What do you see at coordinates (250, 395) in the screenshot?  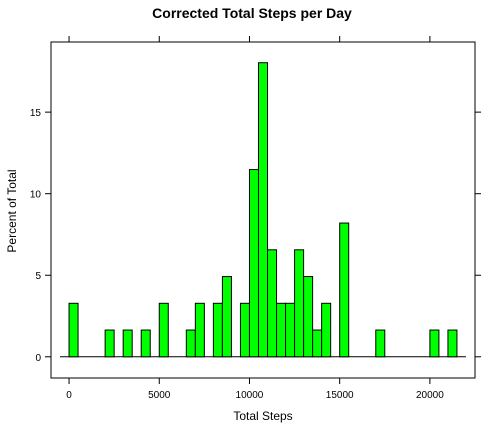 I see `x-tick-label: 10000` at bounding box center [250, 395].